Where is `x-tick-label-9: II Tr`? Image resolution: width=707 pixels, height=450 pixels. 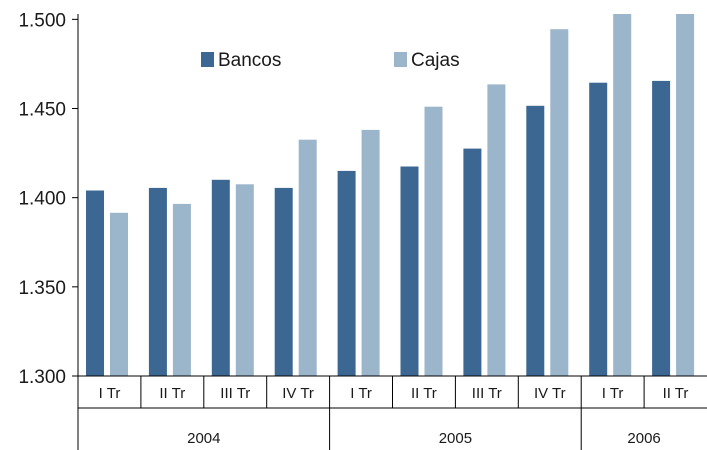 x-tick-label-9: II Tr is located at coordinates (676, 393).